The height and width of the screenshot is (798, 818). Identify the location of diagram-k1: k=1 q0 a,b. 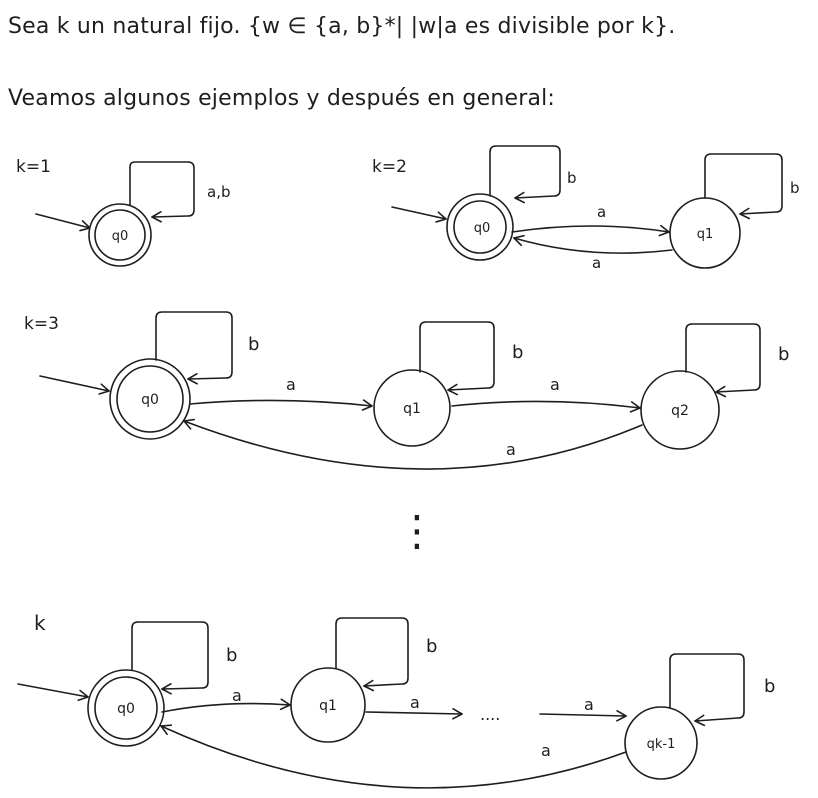
(123, 212).